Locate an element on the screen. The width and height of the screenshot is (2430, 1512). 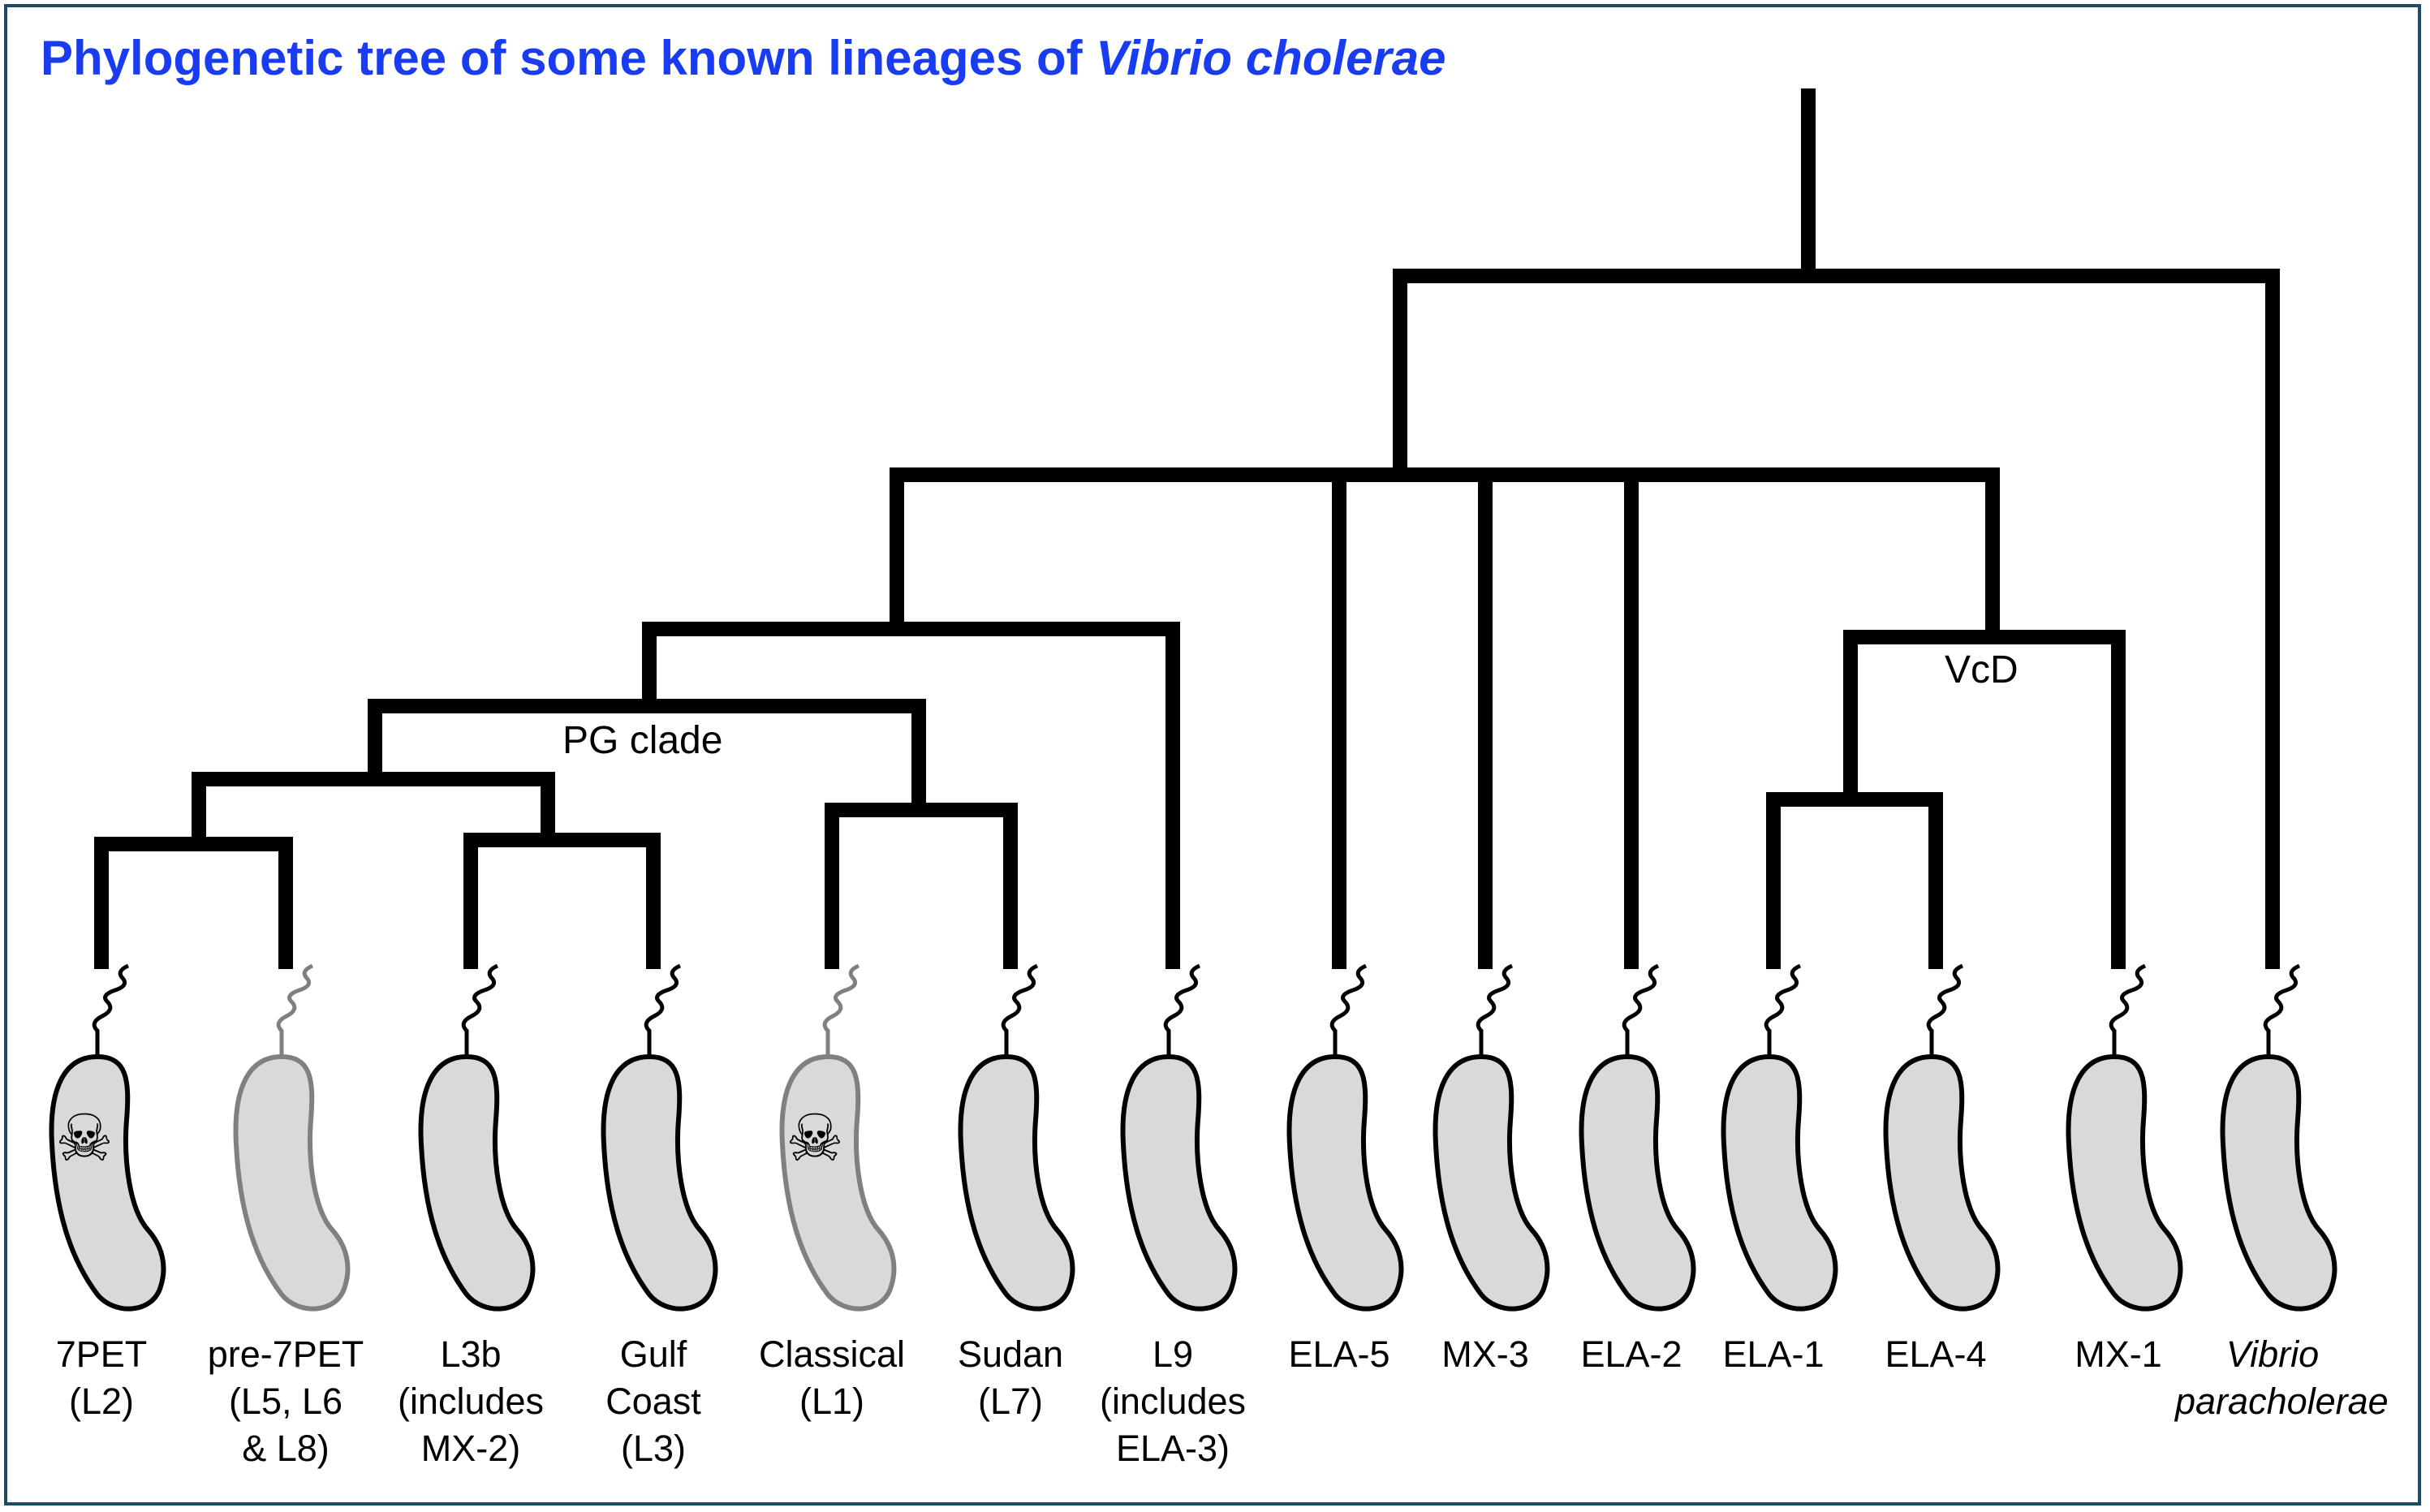
bacterium-vpara is located at coordinates (2278, 1137).